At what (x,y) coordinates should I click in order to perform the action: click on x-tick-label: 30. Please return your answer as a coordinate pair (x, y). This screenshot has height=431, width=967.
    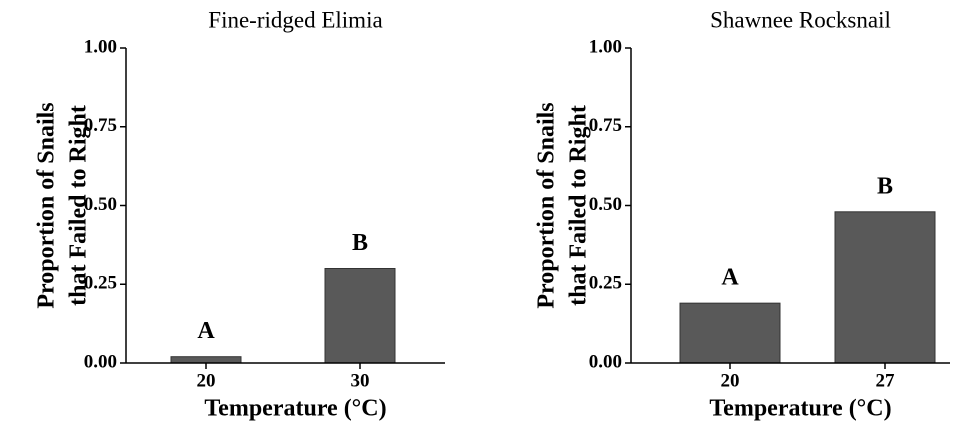
    Looking at the image, I should click on (360, 380).